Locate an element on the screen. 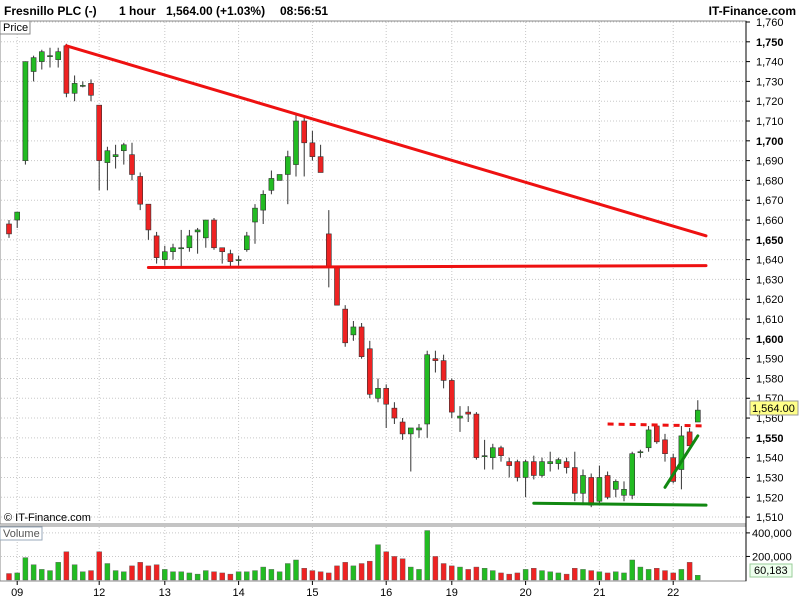 This screenshot has width=800, height=600. volume-average-tag is located at coordinates (771, 570).